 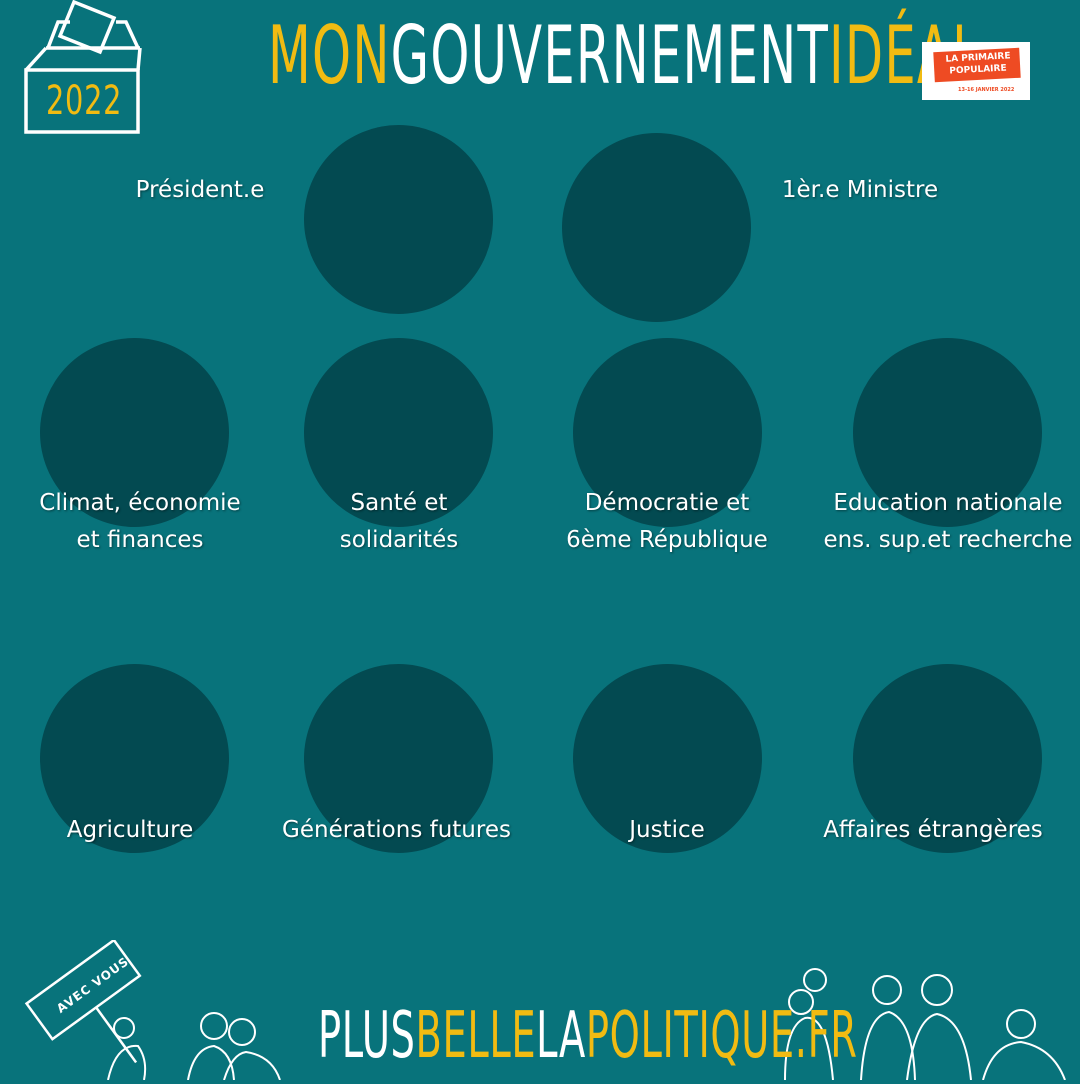 What do you see at coordinates (398, 432) in the screenshot?
I see `photo-slot-sante` at bounding box center [398, 432].